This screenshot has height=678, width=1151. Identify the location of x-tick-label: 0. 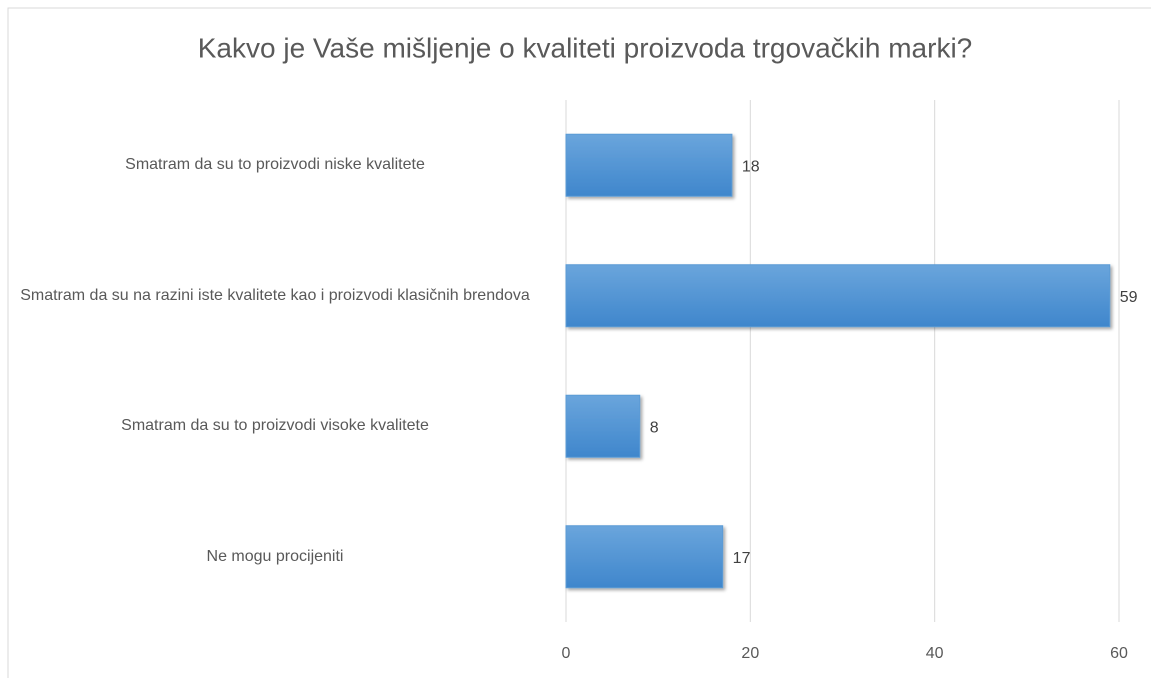
(566, 653).